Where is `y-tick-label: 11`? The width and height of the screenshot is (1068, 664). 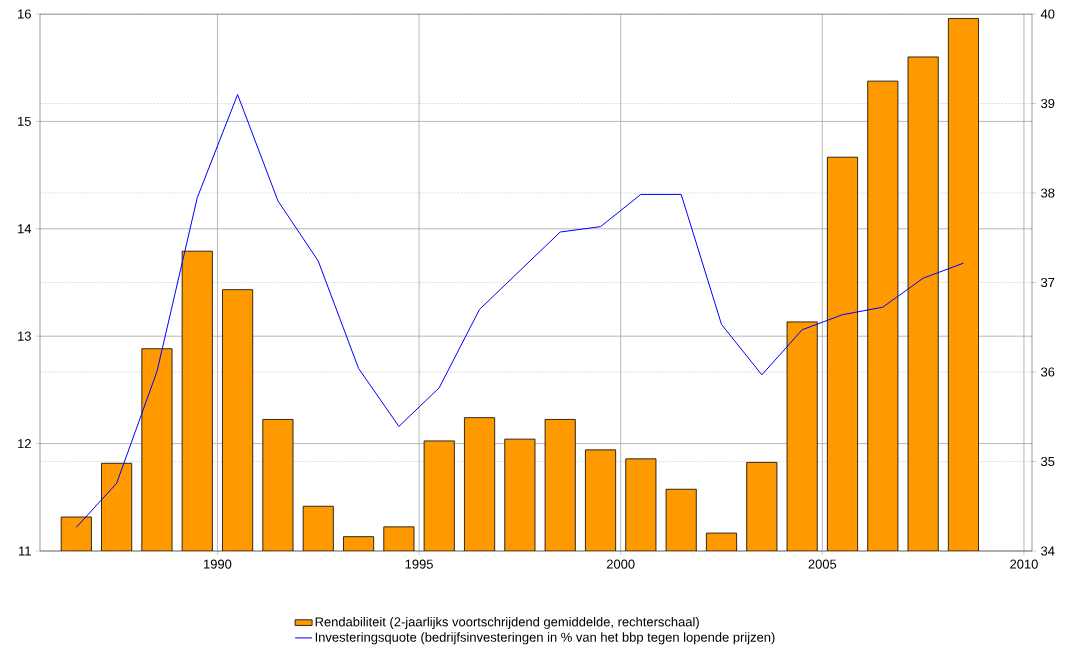
y-tick-label: 11 is located at coordinates (25, 551).